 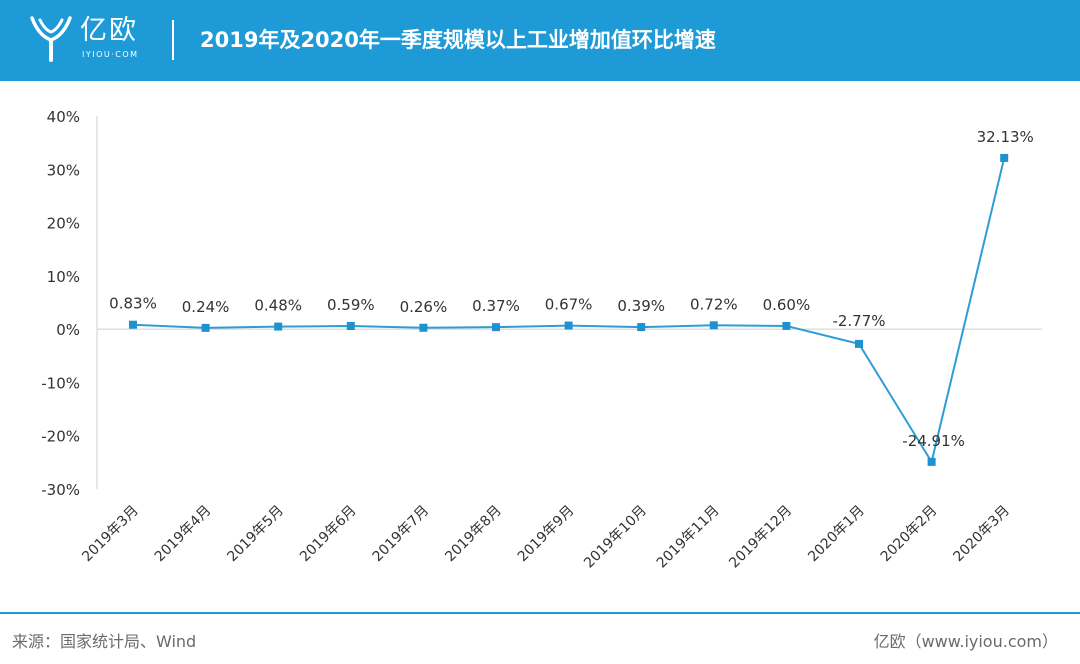 I want to click on data-label: 0.24%, so click(x=206, y=307).